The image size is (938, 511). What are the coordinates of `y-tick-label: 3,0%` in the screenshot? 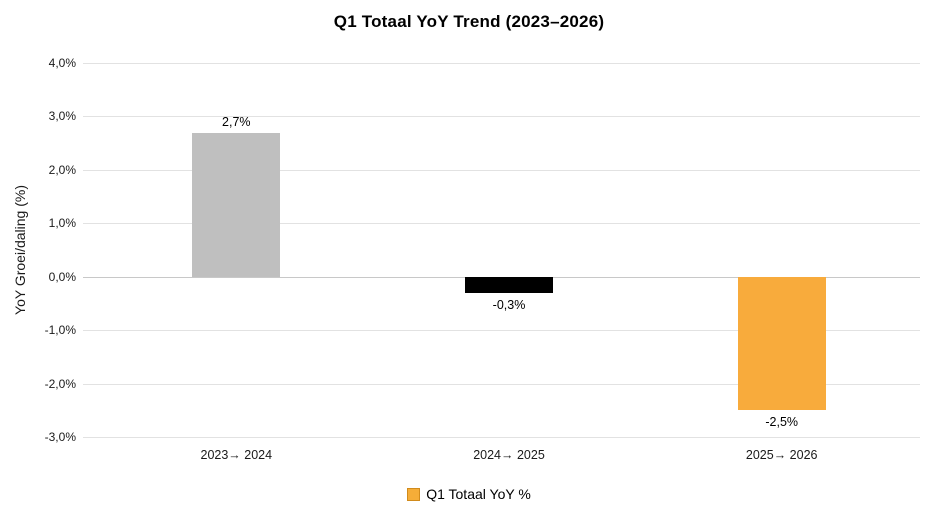 It's located at (62, 116).